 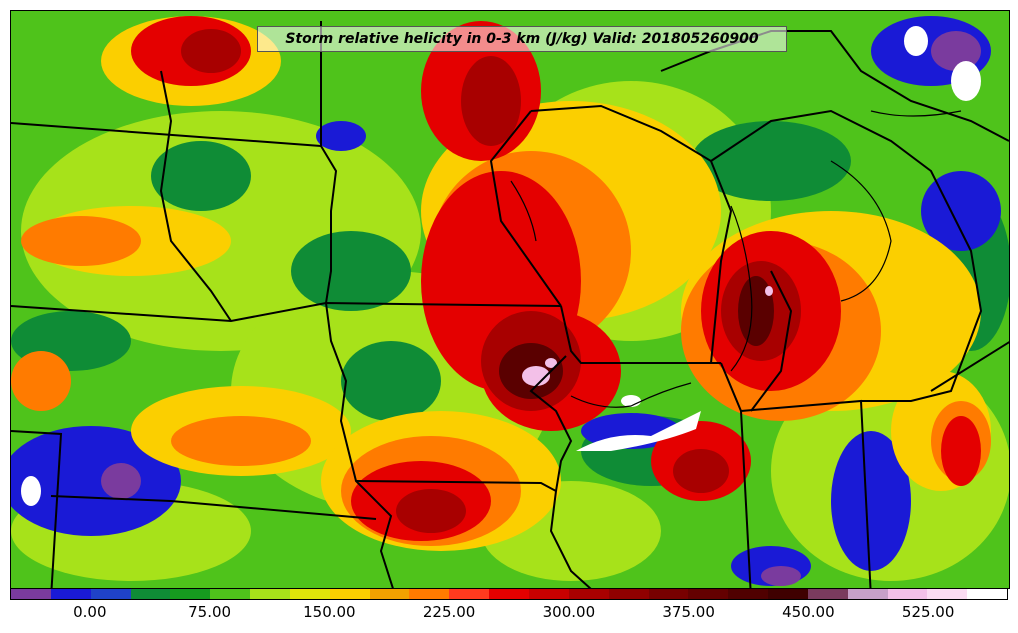 What do you see at coordinates (90, 612) in the screenshot?
I see `colorbar-tick-label: 0.00` at bounding box center [90, 612].